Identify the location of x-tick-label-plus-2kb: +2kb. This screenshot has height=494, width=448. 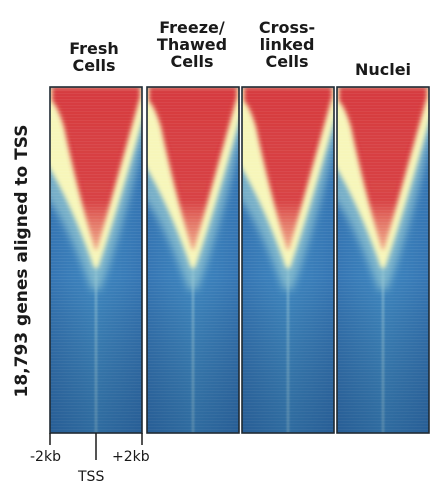
(131, 457).